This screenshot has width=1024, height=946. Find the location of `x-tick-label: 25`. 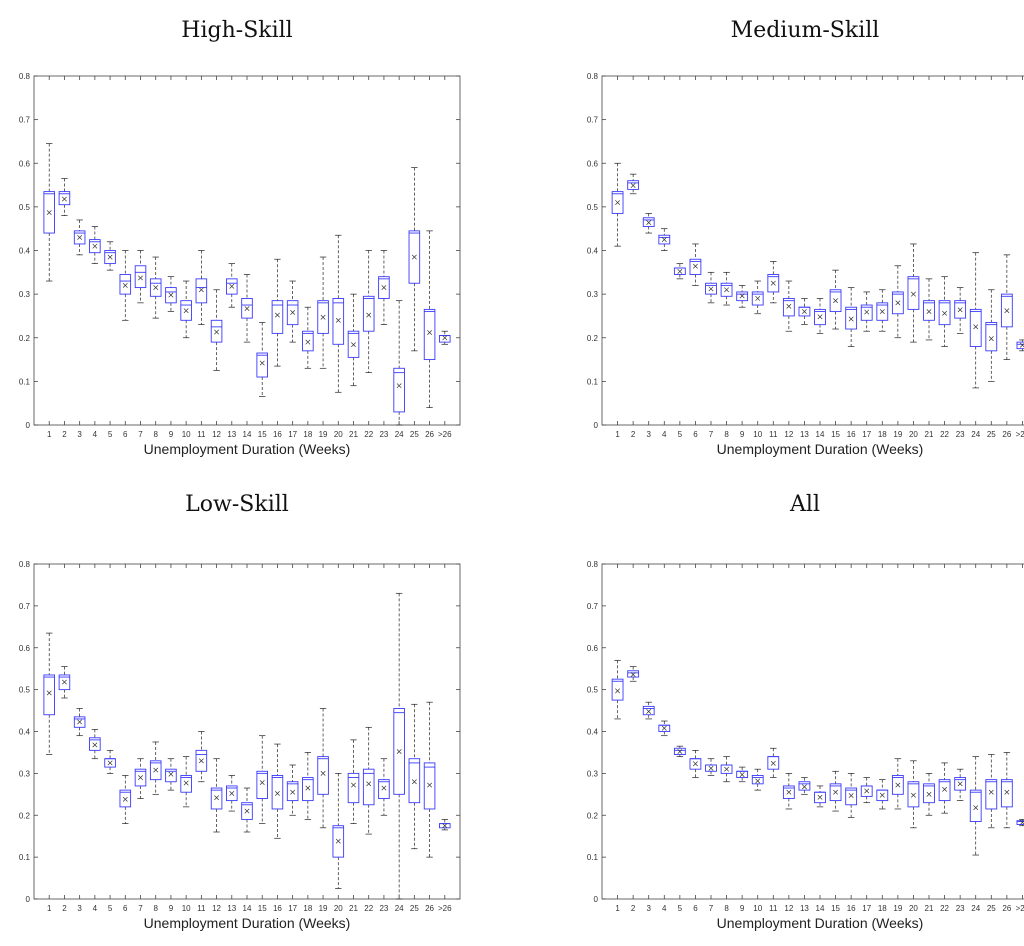

x-tick-label: 25 is located at coordinates (414, 908).